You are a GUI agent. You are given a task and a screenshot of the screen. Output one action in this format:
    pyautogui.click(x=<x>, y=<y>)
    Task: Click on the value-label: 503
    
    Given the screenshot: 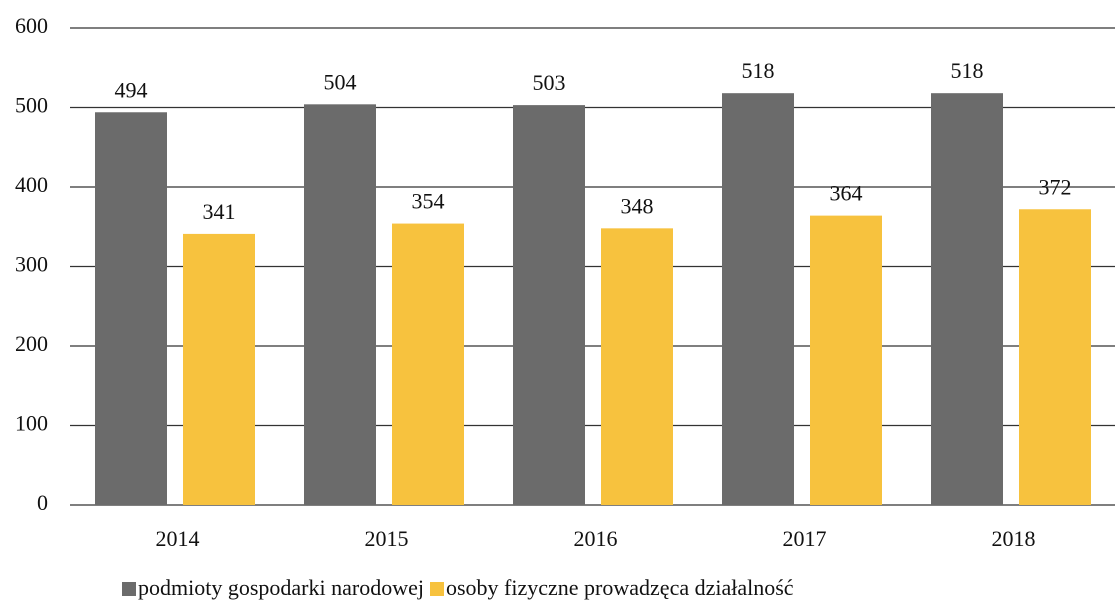 What is the action you would take?
    pyautogui.click(x=549, y=82)
    